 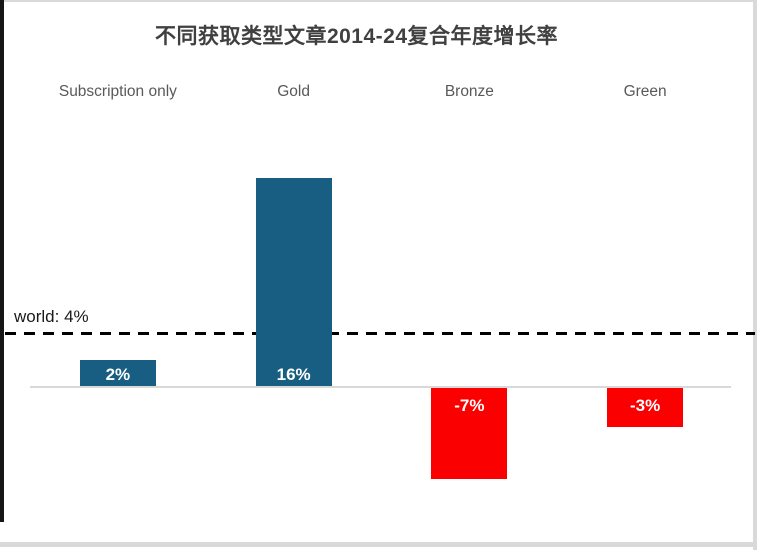 I want to click on chart-title: 不同获取类型文章2014-24复合年度增长率, so click(x=356, y=36).